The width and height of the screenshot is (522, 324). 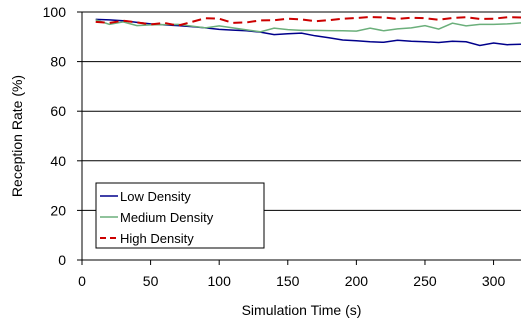 What do you see at coordinates (288, 281) in the screenshot?
I see `x-tick-label: 150` at bounding box center [288, 281].